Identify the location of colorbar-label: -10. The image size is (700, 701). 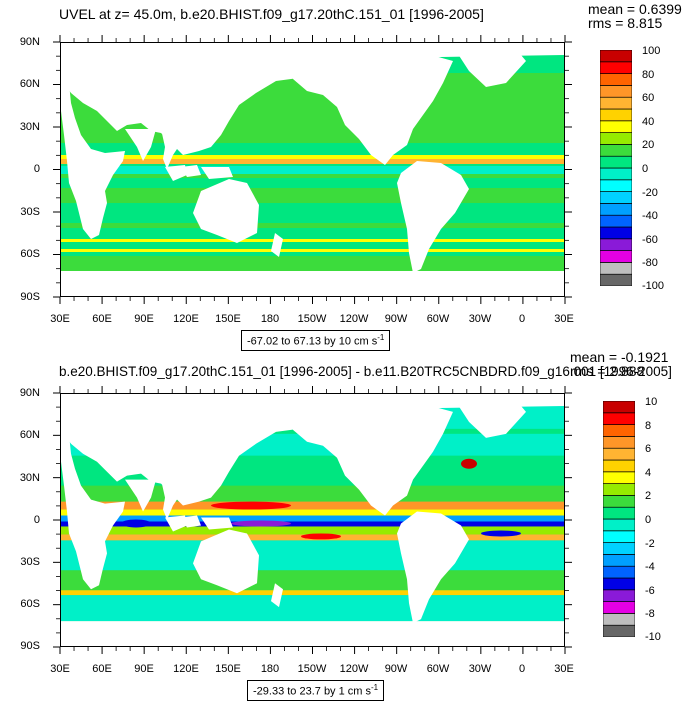
(653, 637).